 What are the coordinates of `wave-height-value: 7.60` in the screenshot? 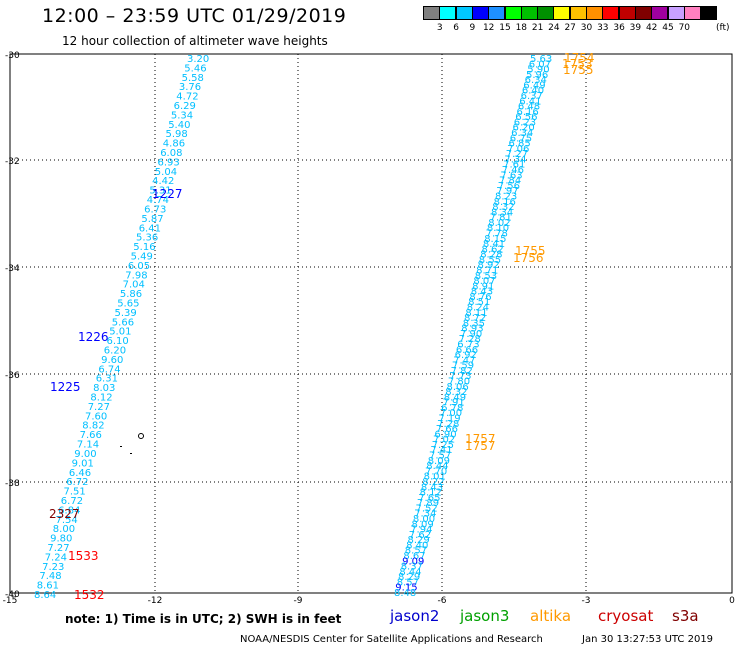 It's located at (96, 416).